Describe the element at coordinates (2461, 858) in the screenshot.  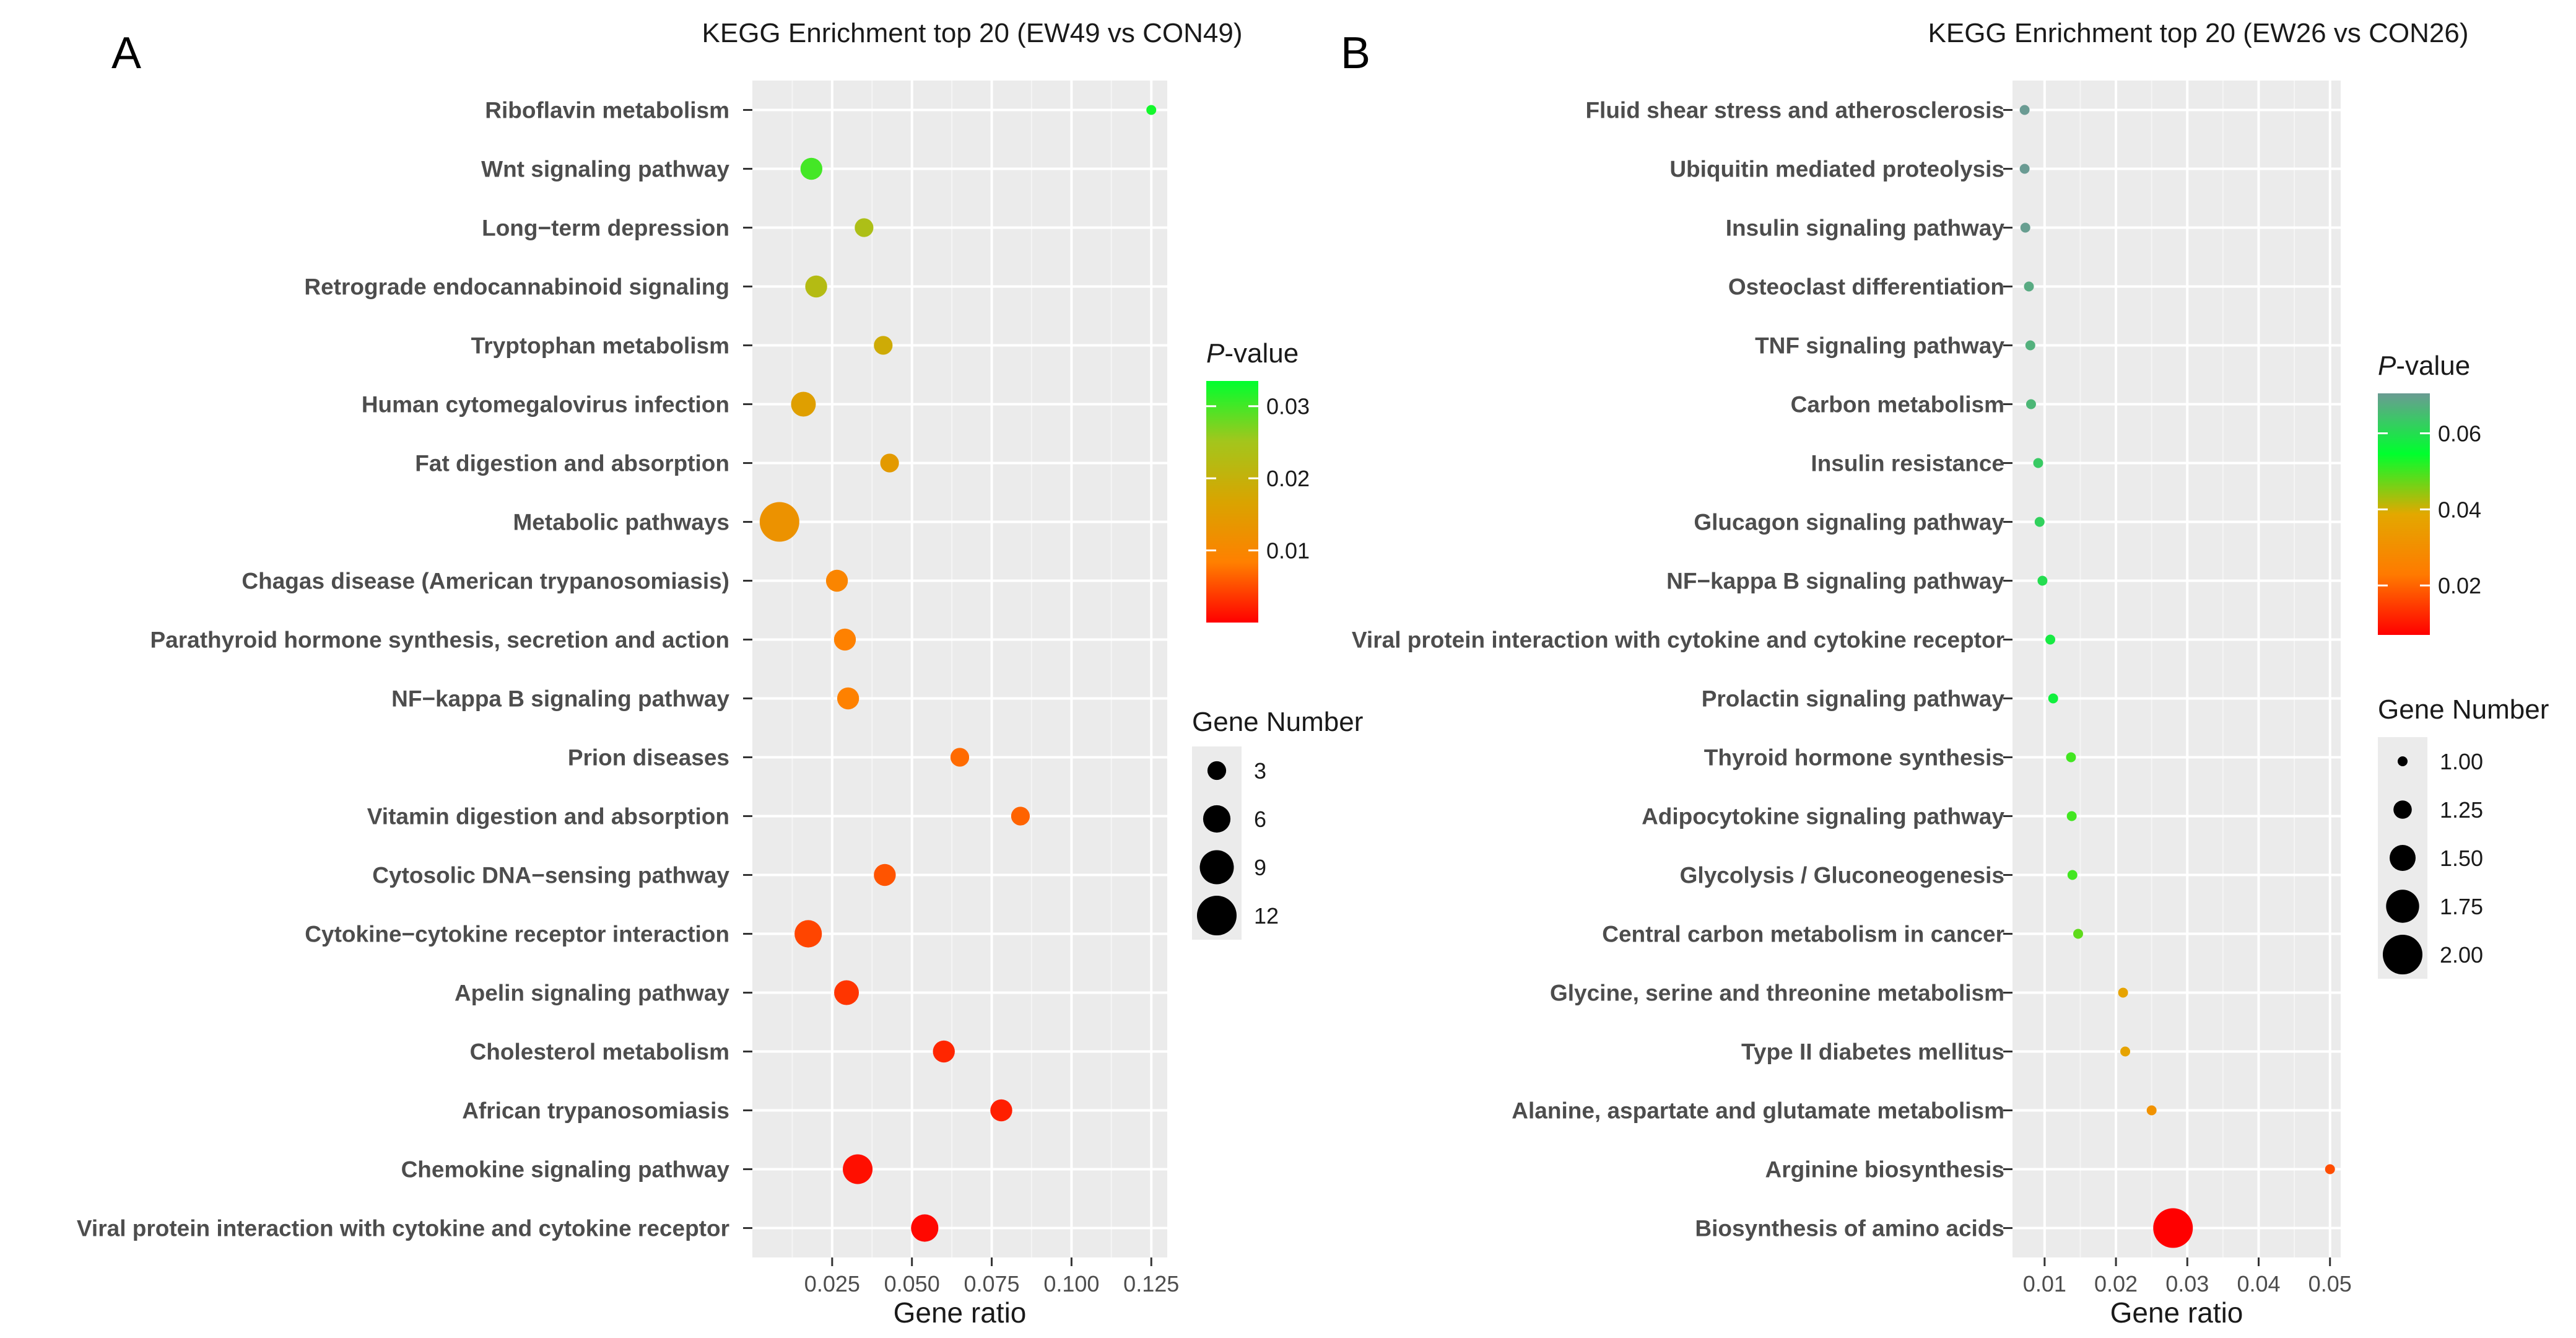
I see `gene-number-legend-label: 1.50` at that location.